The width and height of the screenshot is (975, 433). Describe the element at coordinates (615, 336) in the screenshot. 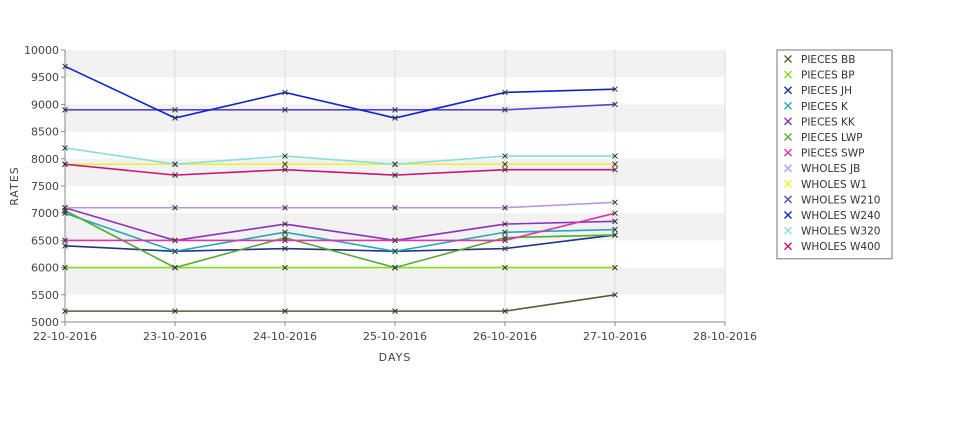

I see `x-tick-label: 27-10-2016` at that location.